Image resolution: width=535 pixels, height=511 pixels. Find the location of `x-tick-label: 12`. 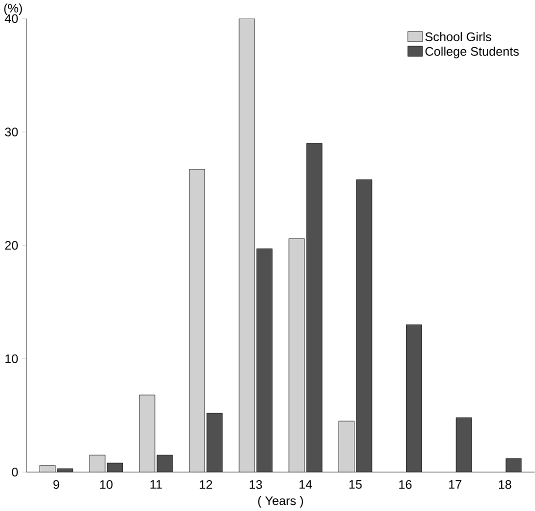

x-tick-label: 12 is located at coordinates (206, 484).